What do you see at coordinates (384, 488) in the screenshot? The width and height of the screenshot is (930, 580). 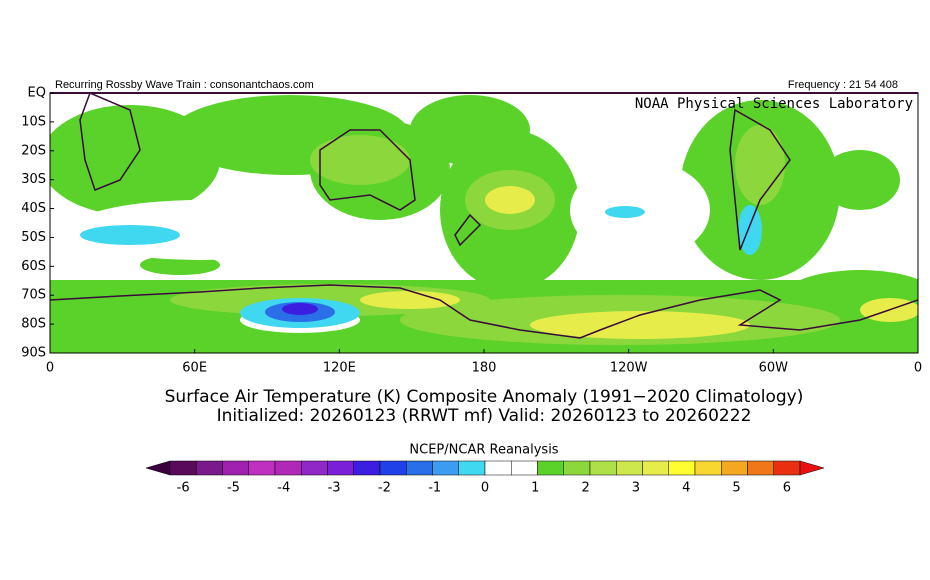 I see `colorbar-tick-label: -2` at bounding box center [384, 488].